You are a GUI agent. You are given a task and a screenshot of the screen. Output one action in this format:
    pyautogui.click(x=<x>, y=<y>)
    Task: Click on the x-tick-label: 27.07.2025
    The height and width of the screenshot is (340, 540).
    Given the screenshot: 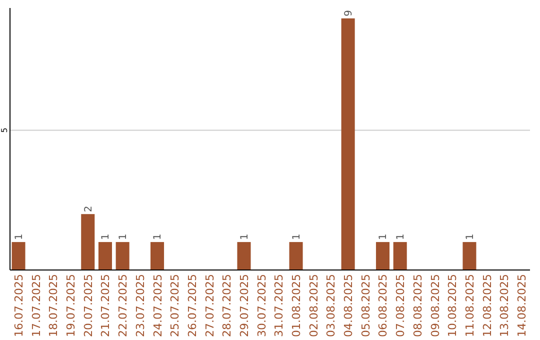 What is the action you would take?
    pyautogui.click(x=209, y=305)
    